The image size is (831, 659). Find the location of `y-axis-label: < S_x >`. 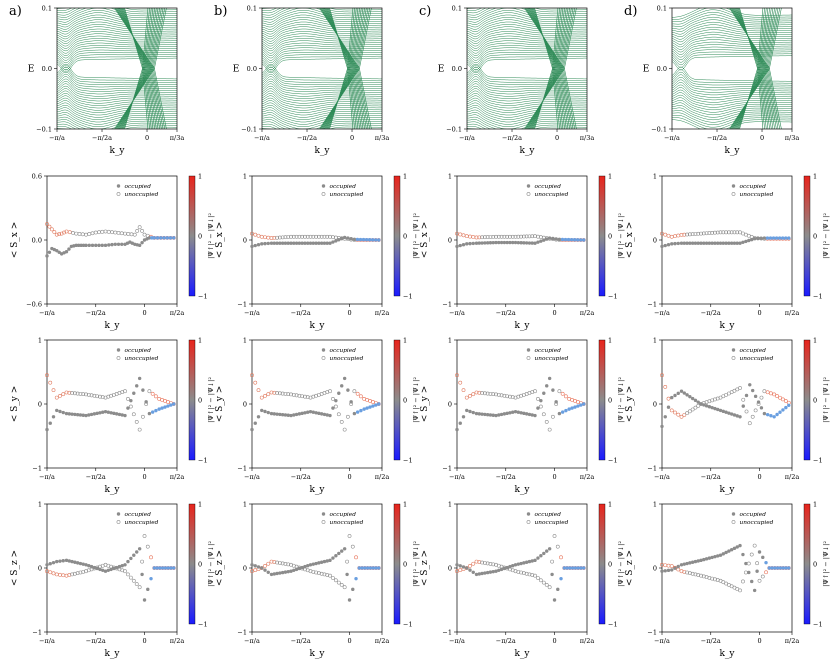

y-axis-label: < S_x > is located at coordinates (425, 240).